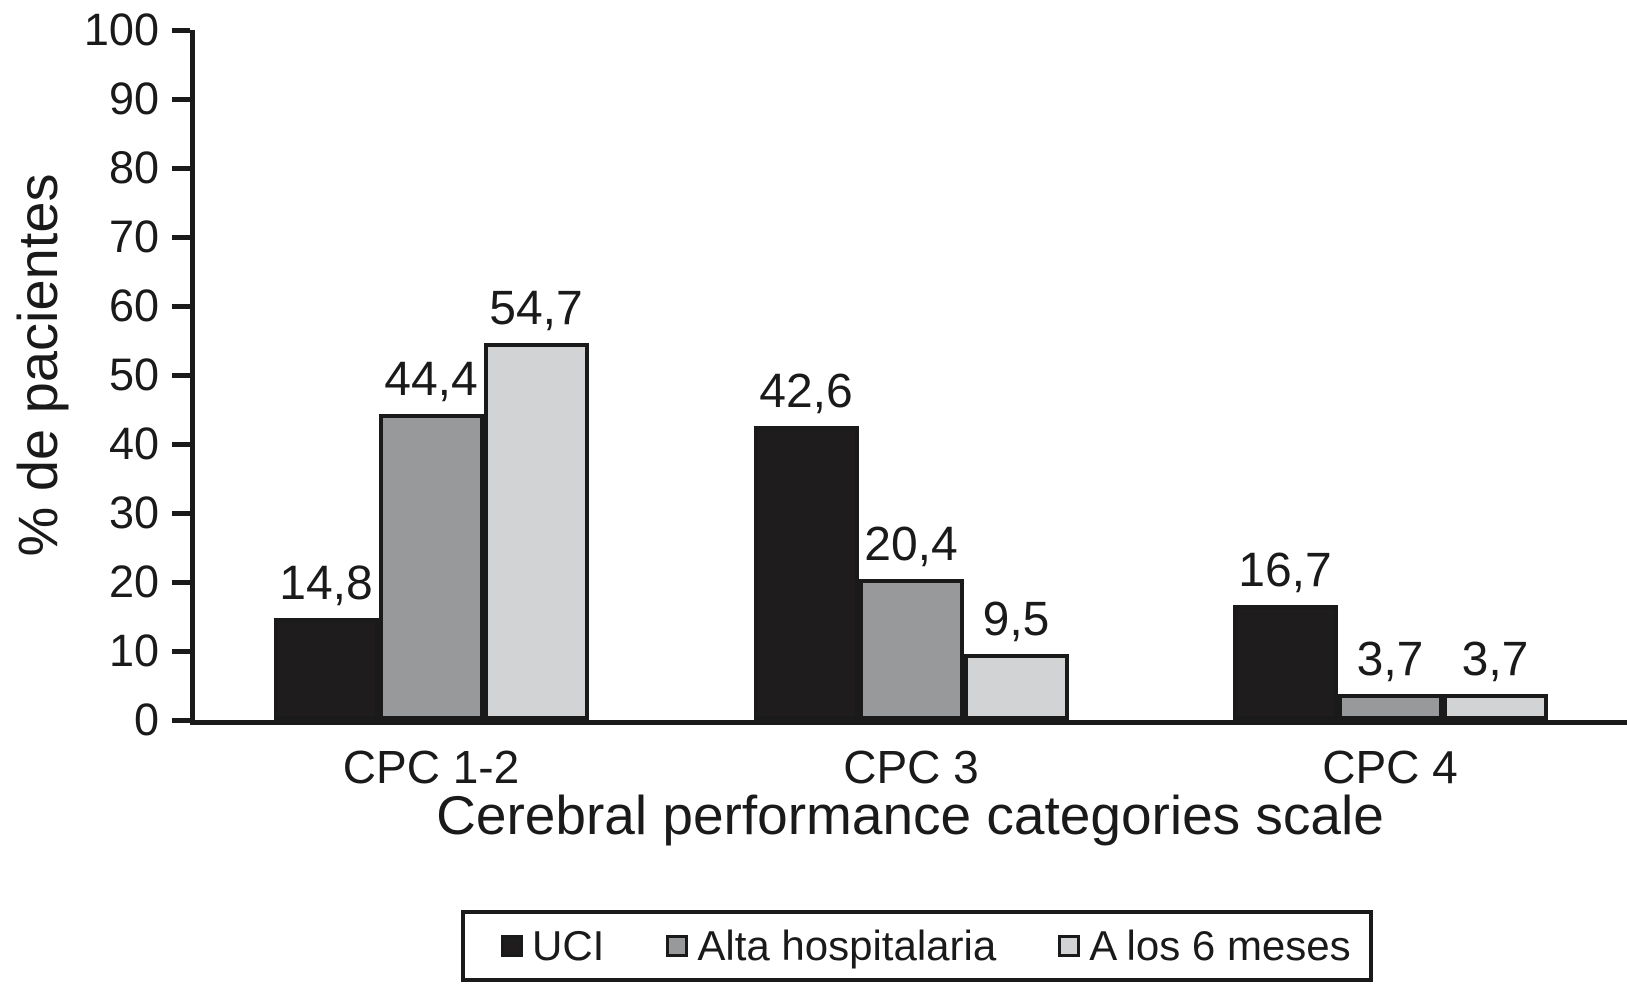 The width and height of the screenshot is (1627, 986). What do you see at coordinates (911, 767) in the screenshot?
I see `category-label: CPC 3` at bounding box center [911, 767].